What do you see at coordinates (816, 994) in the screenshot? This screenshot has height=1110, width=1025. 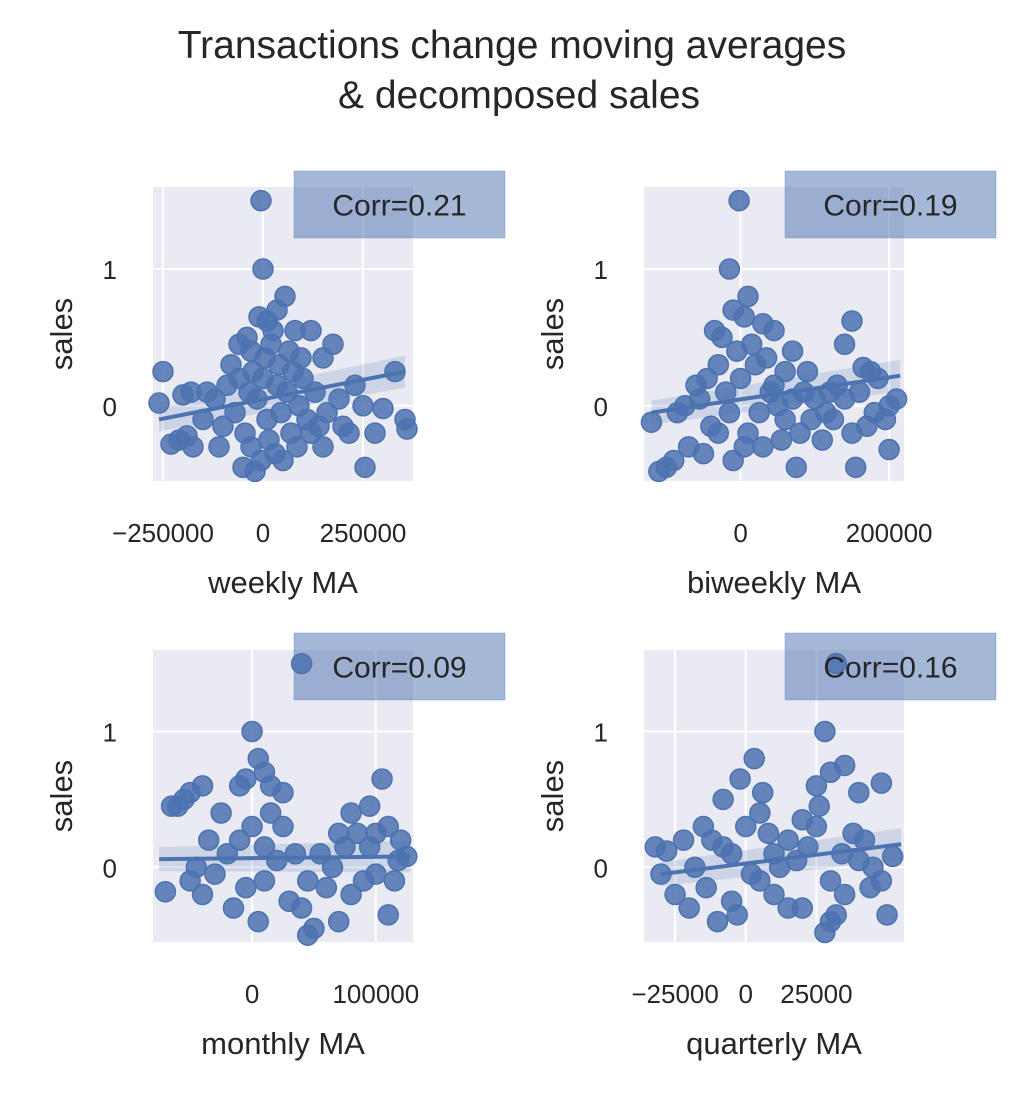 I see `x-tick-label: 25000` at bounding box center [816, 994].